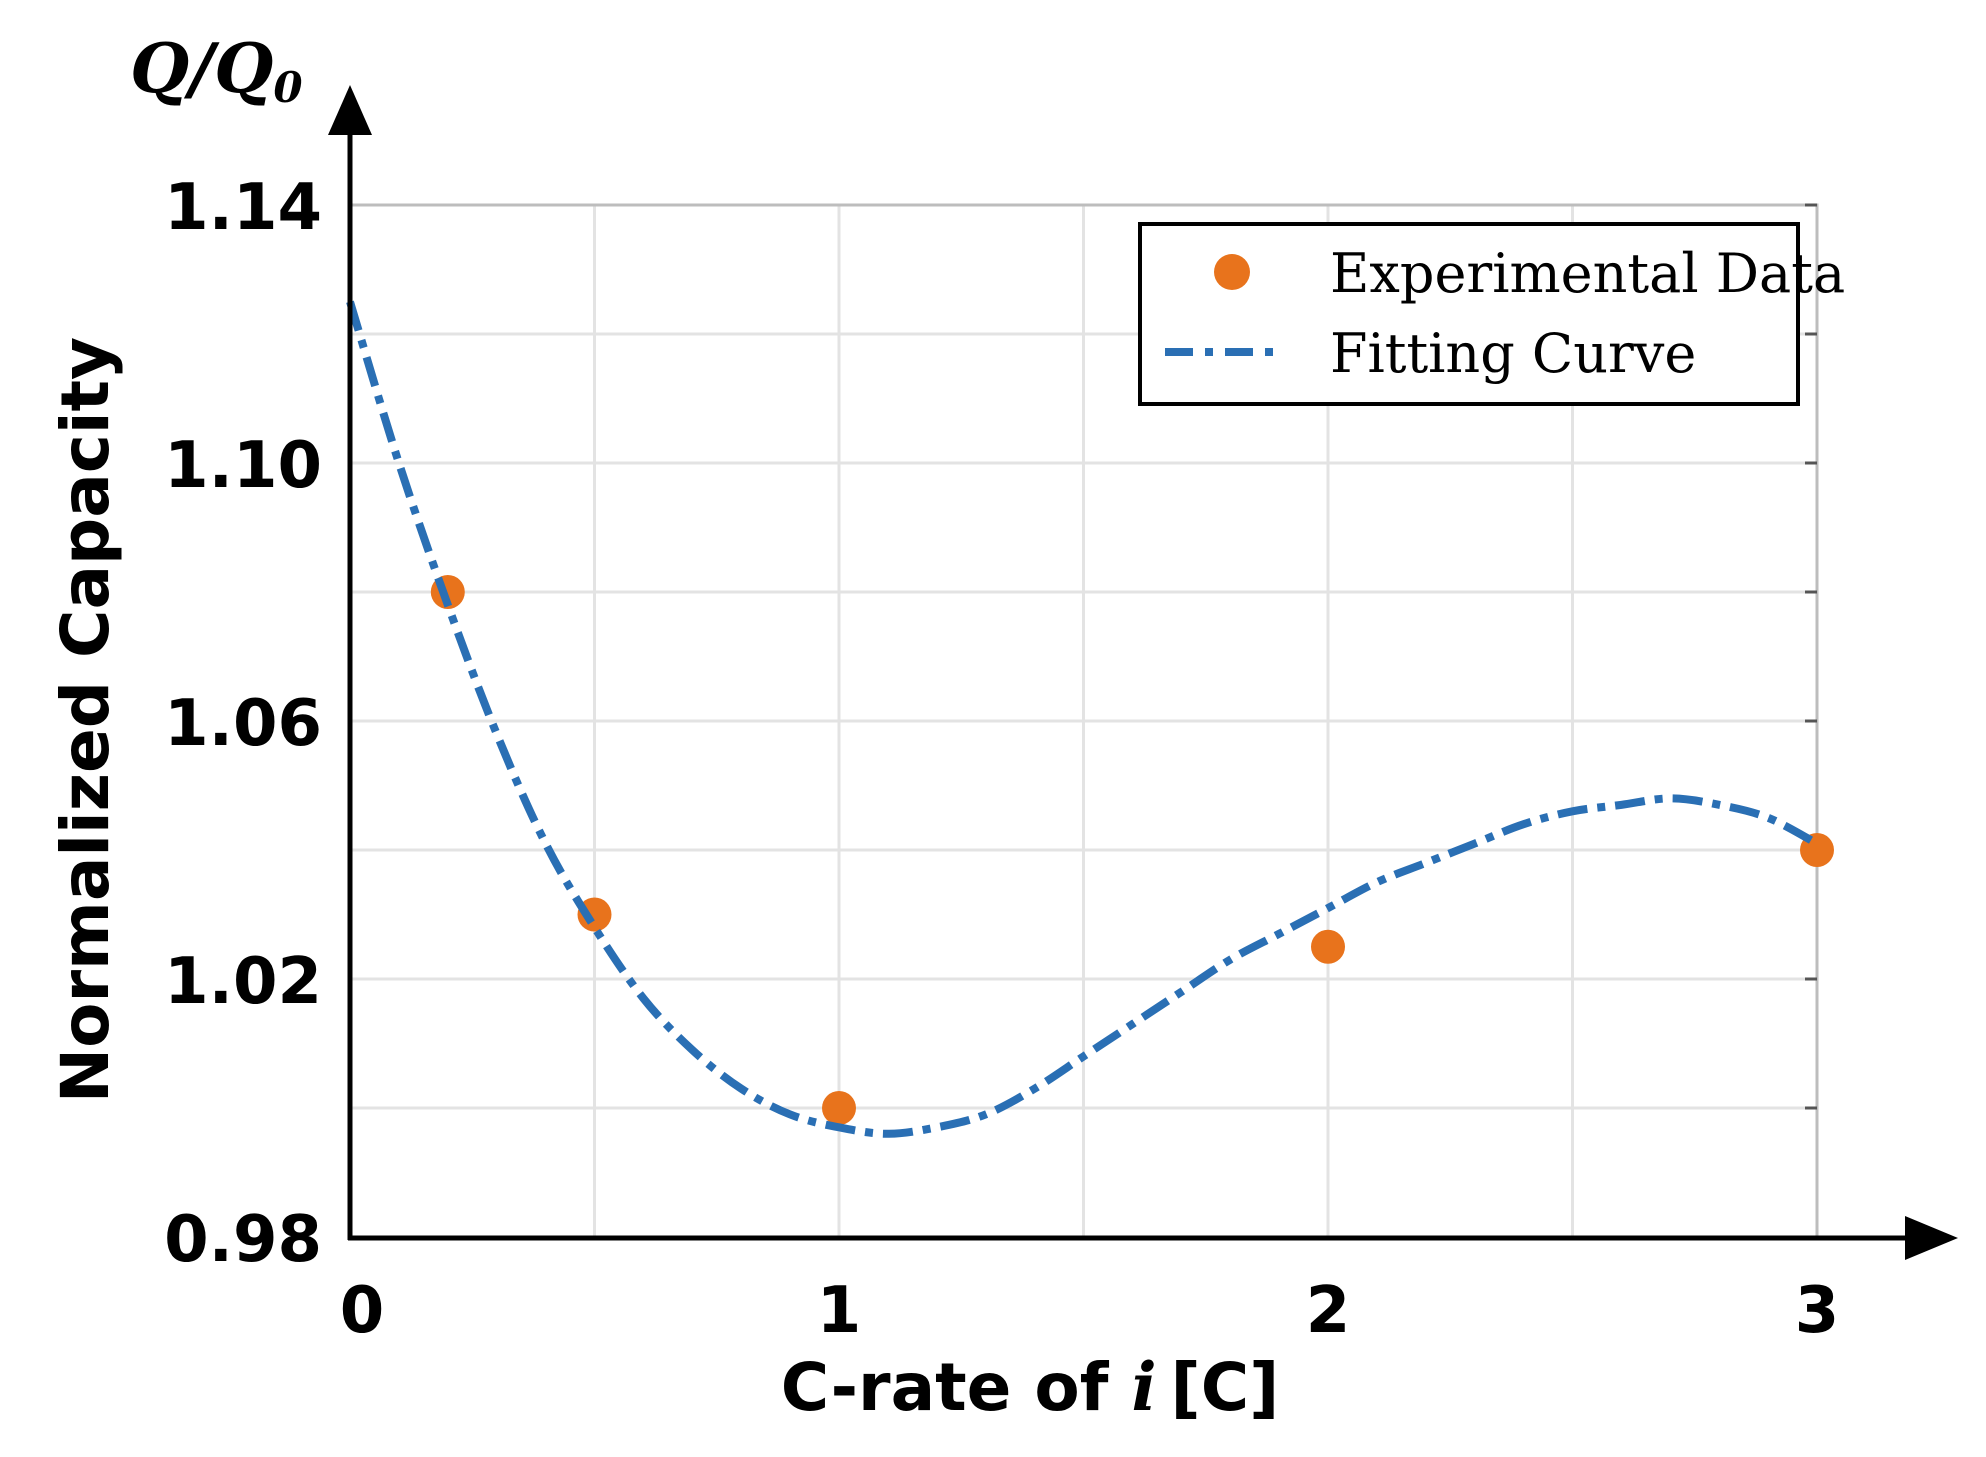  What do you see at coordinates (1587, 273) in the screenshot?
I see `legend-label-experimental: Experimental Data` at bounding box center [1587, 273].